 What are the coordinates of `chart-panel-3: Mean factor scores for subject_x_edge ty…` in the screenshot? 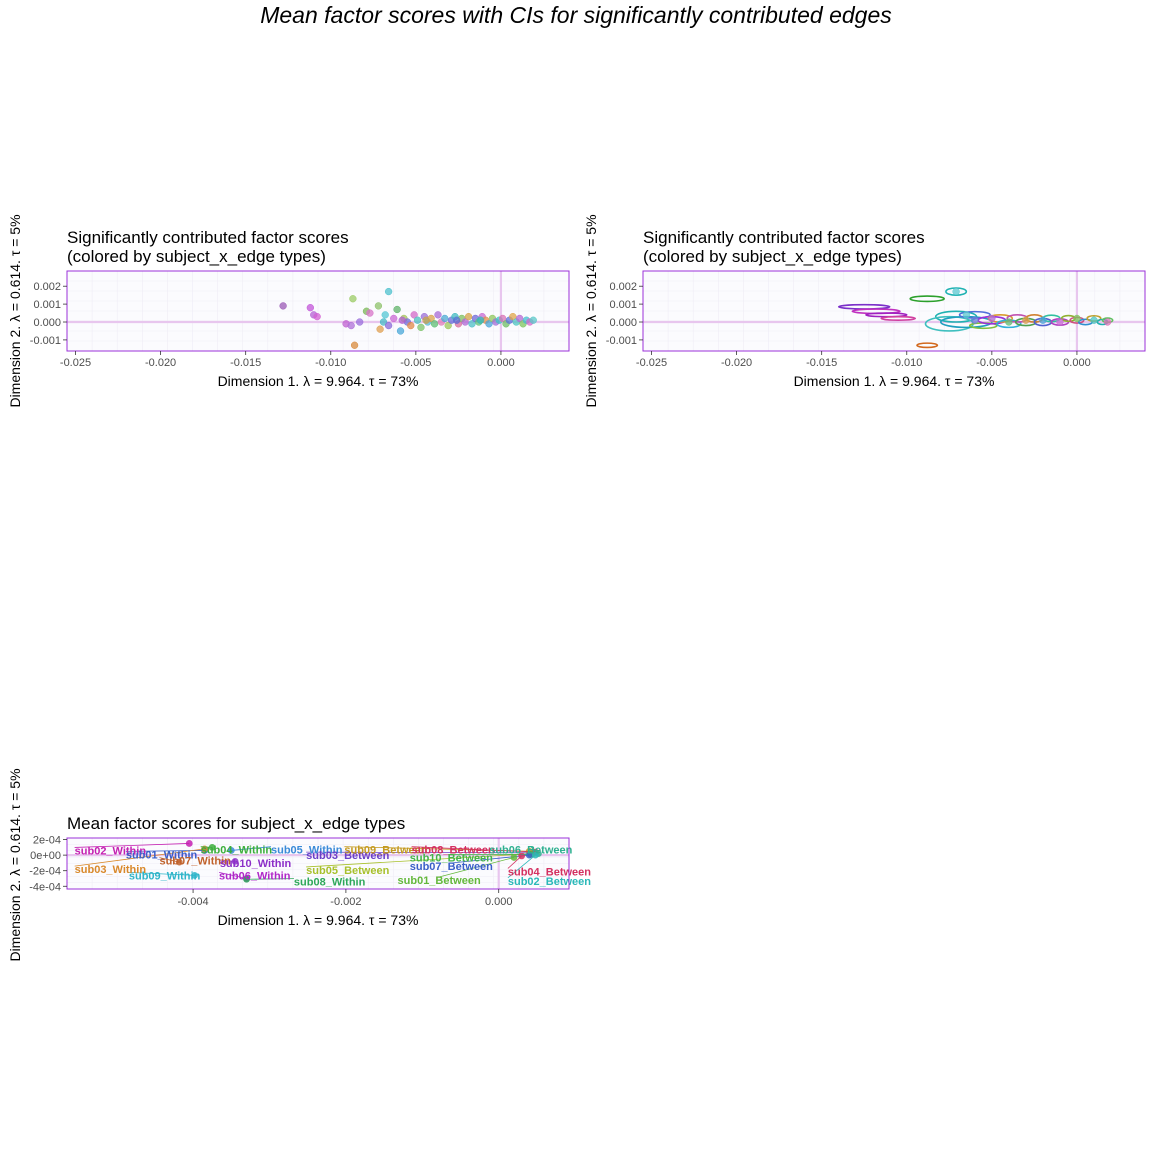 It's located at (299, 864).